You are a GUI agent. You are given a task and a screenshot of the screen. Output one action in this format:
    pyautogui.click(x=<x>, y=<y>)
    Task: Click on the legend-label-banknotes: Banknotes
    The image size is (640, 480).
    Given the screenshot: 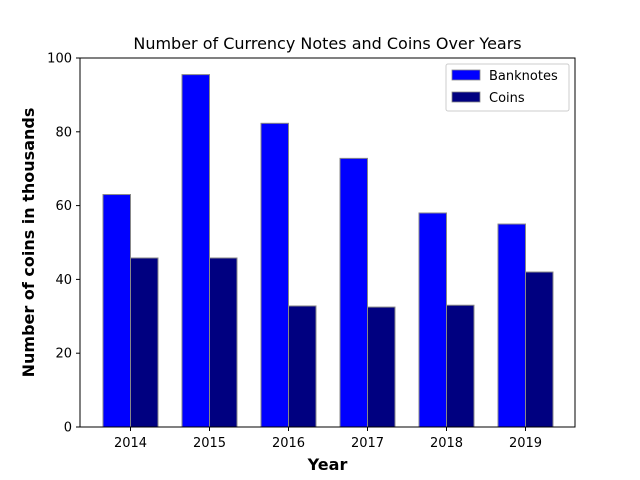 What is the action you would take?
    pyautogui.click(x=523, y=76)
    